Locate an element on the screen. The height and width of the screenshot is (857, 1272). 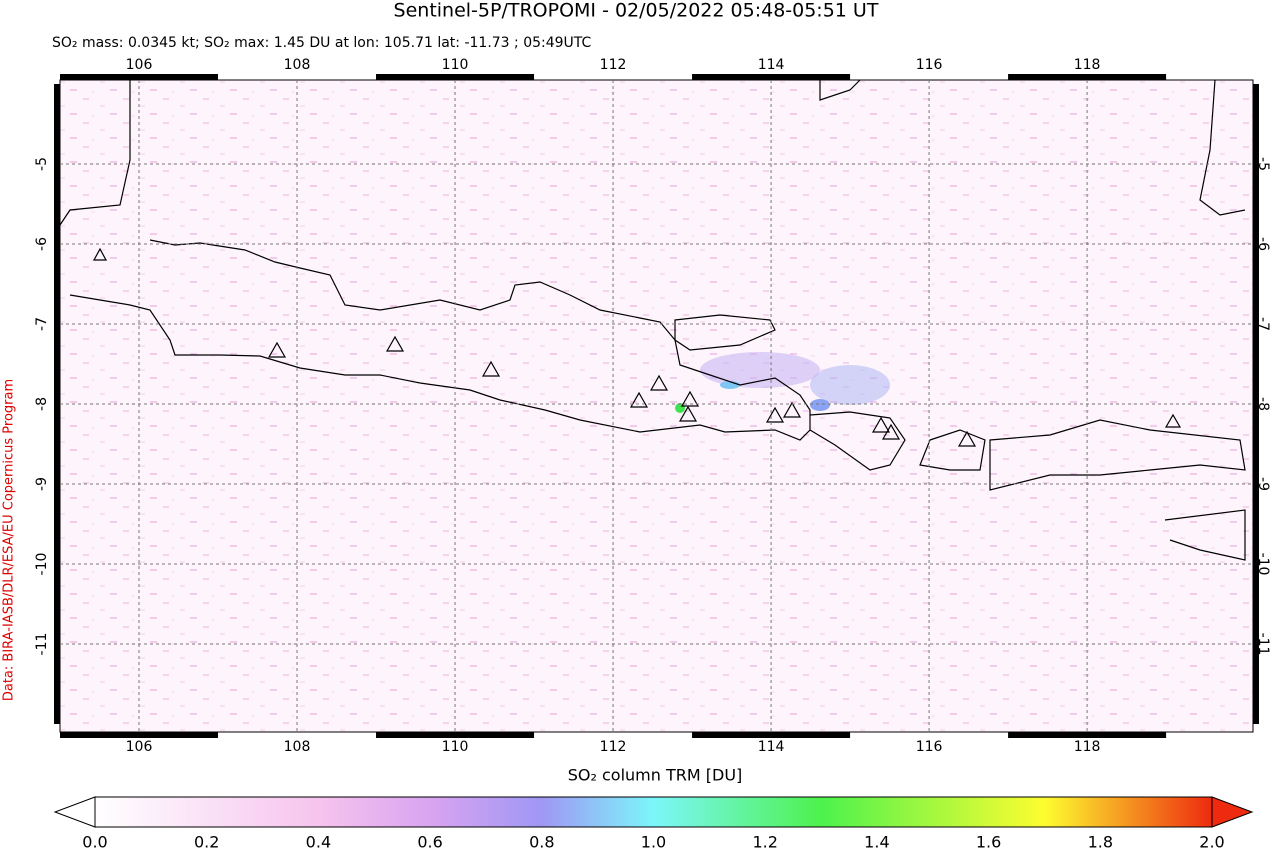
colorbar is located at coordinates (653, 812).